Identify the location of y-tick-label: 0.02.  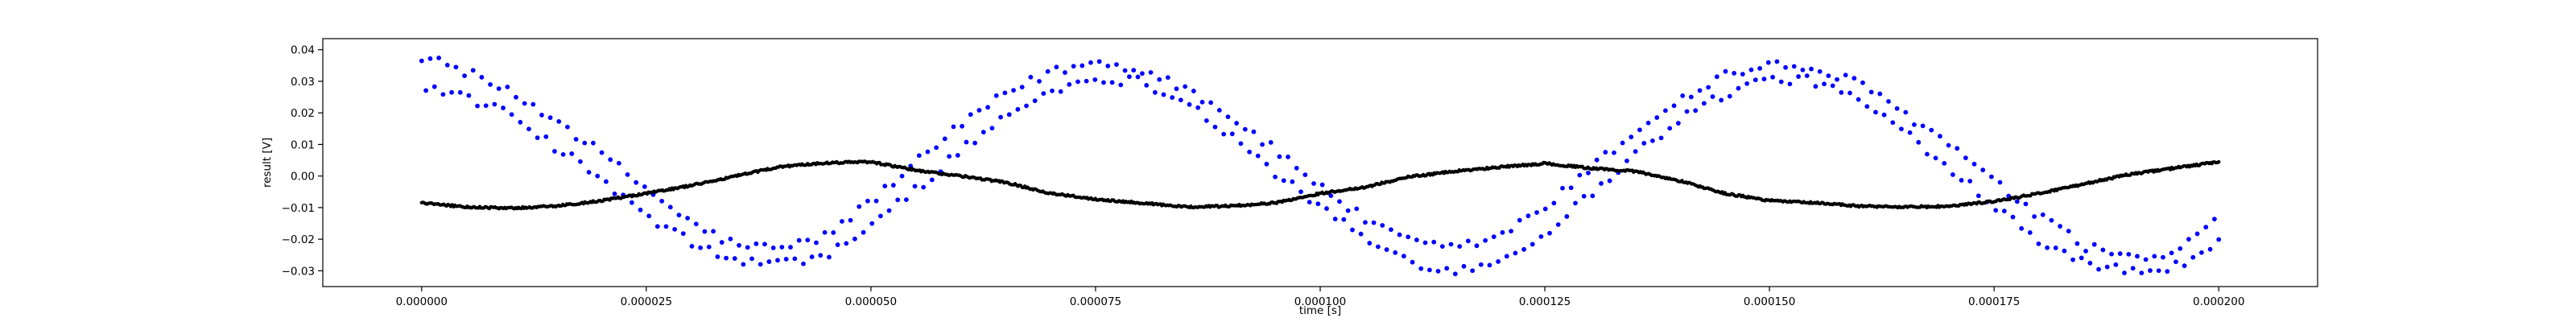
(303, 113).